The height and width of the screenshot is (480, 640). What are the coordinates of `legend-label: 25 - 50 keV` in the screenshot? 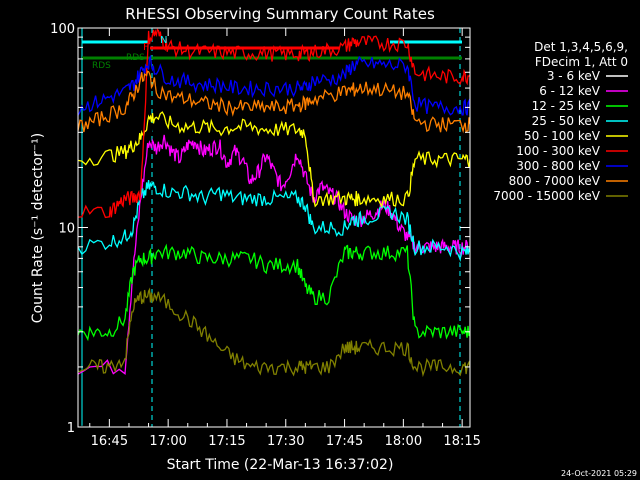 It's located at (566, 121).